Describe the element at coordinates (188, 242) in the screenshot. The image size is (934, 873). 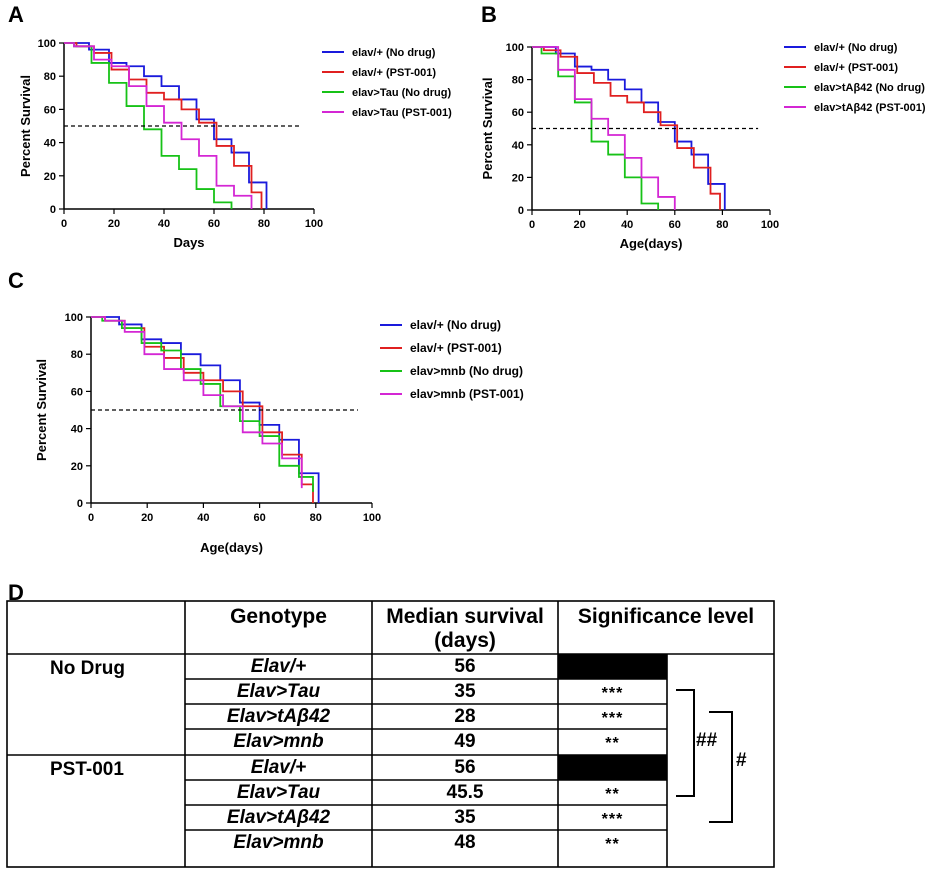
I see `panel-a-x-axis-title: Days` at that location.